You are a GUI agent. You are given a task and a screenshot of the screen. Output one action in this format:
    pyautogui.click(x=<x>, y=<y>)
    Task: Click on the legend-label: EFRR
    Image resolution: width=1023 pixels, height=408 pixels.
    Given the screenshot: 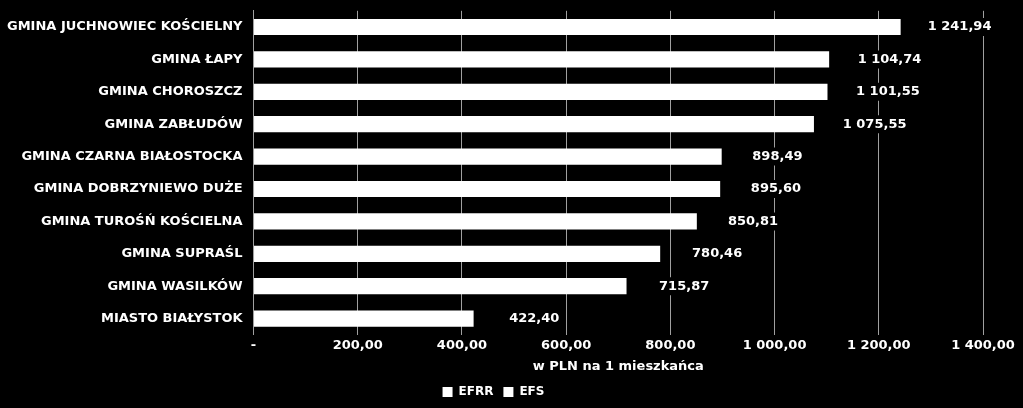 What is the action you would take?
    pyautogui.click(x=476, y=391)
    